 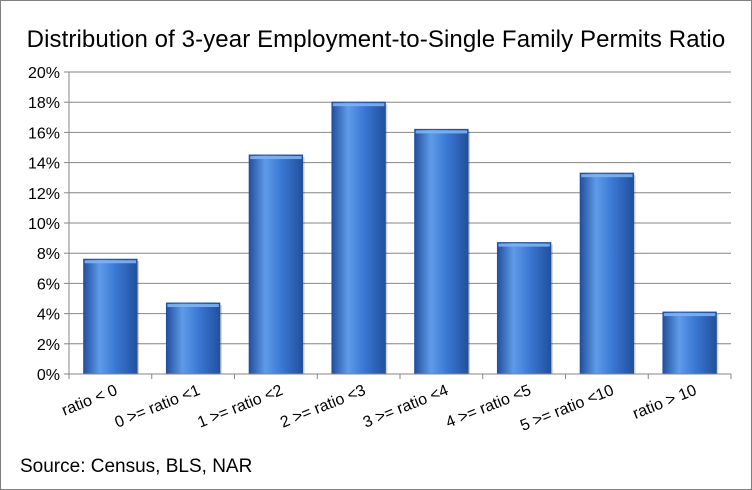 I want to click on source-note: Source: Census, BLS, NAR, so click(x=136, y=466).